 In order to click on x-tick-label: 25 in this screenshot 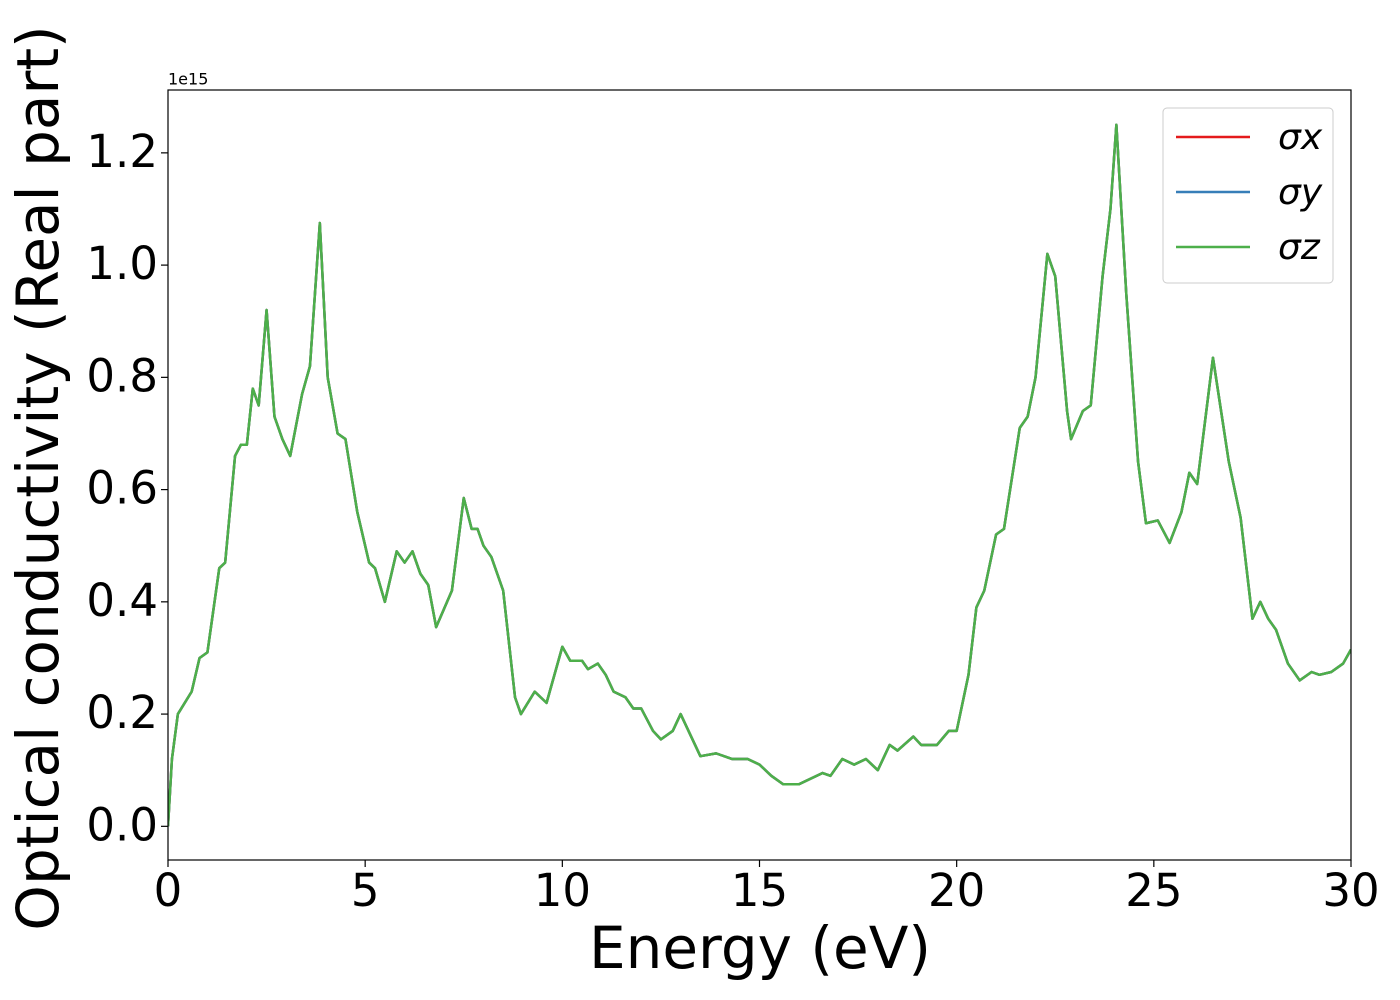, I will do `click(1153, 890)`.